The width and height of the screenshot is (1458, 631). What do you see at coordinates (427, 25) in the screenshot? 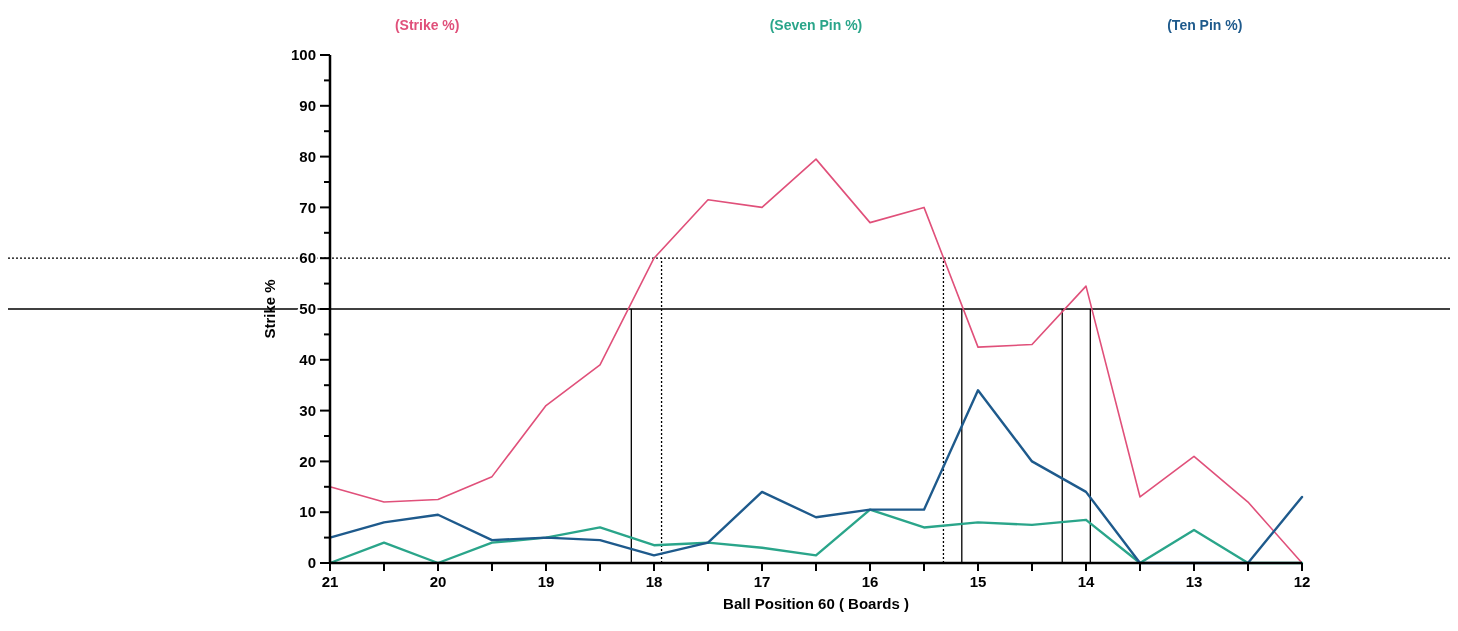
I see `text: (Strike %)` at bounding box center [427, 25].